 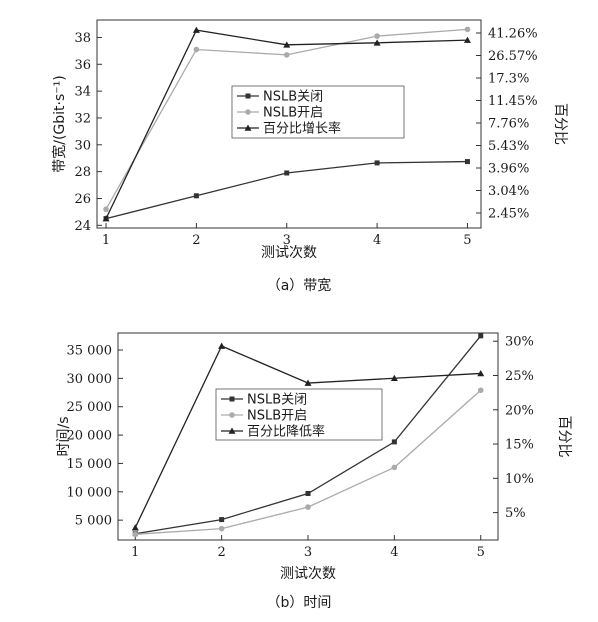 I want to click on legend-label: NSLB关闭, so click(x=277, y=400).